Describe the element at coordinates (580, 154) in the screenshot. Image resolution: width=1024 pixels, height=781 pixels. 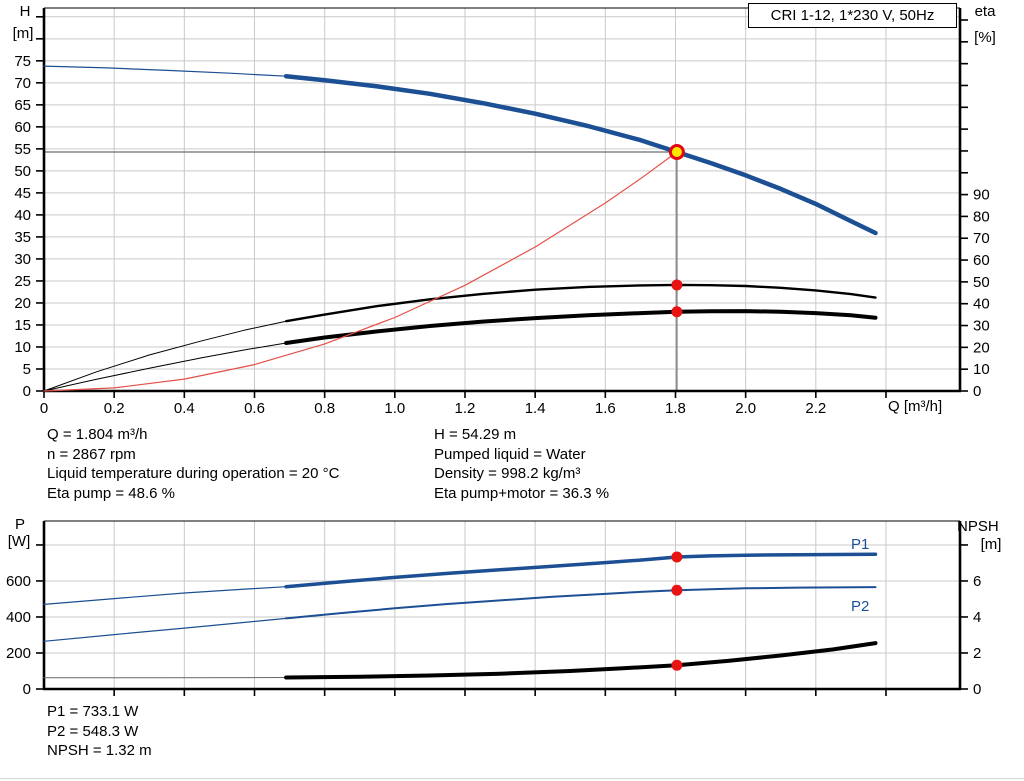
I see `qh-curve` at that location.